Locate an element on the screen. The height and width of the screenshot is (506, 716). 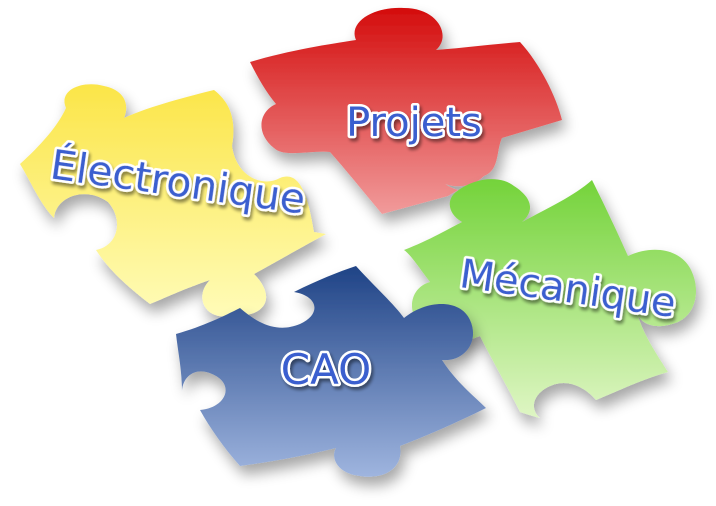
label-projets: Projets is located at coordinates (414, 123).